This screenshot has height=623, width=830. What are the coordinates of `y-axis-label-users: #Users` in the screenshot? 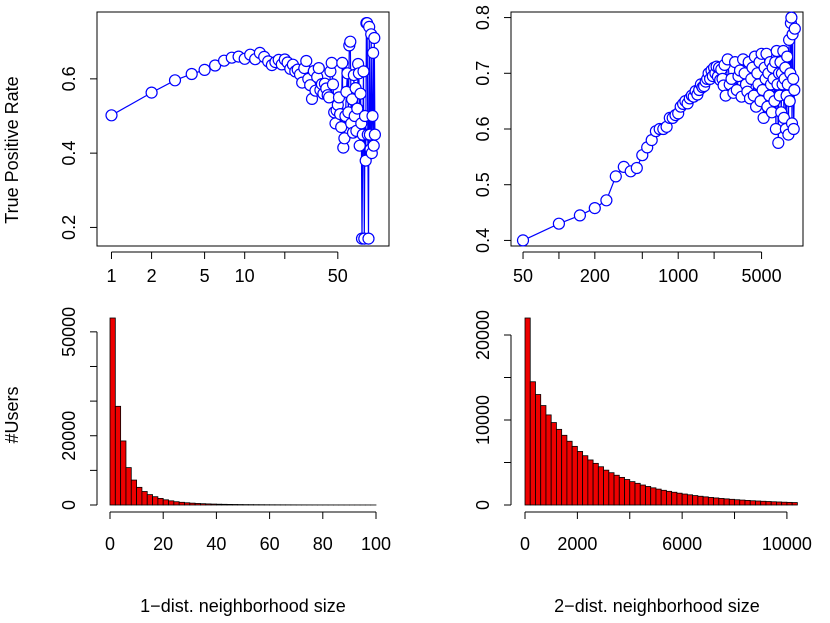 It's located at (12, 414).